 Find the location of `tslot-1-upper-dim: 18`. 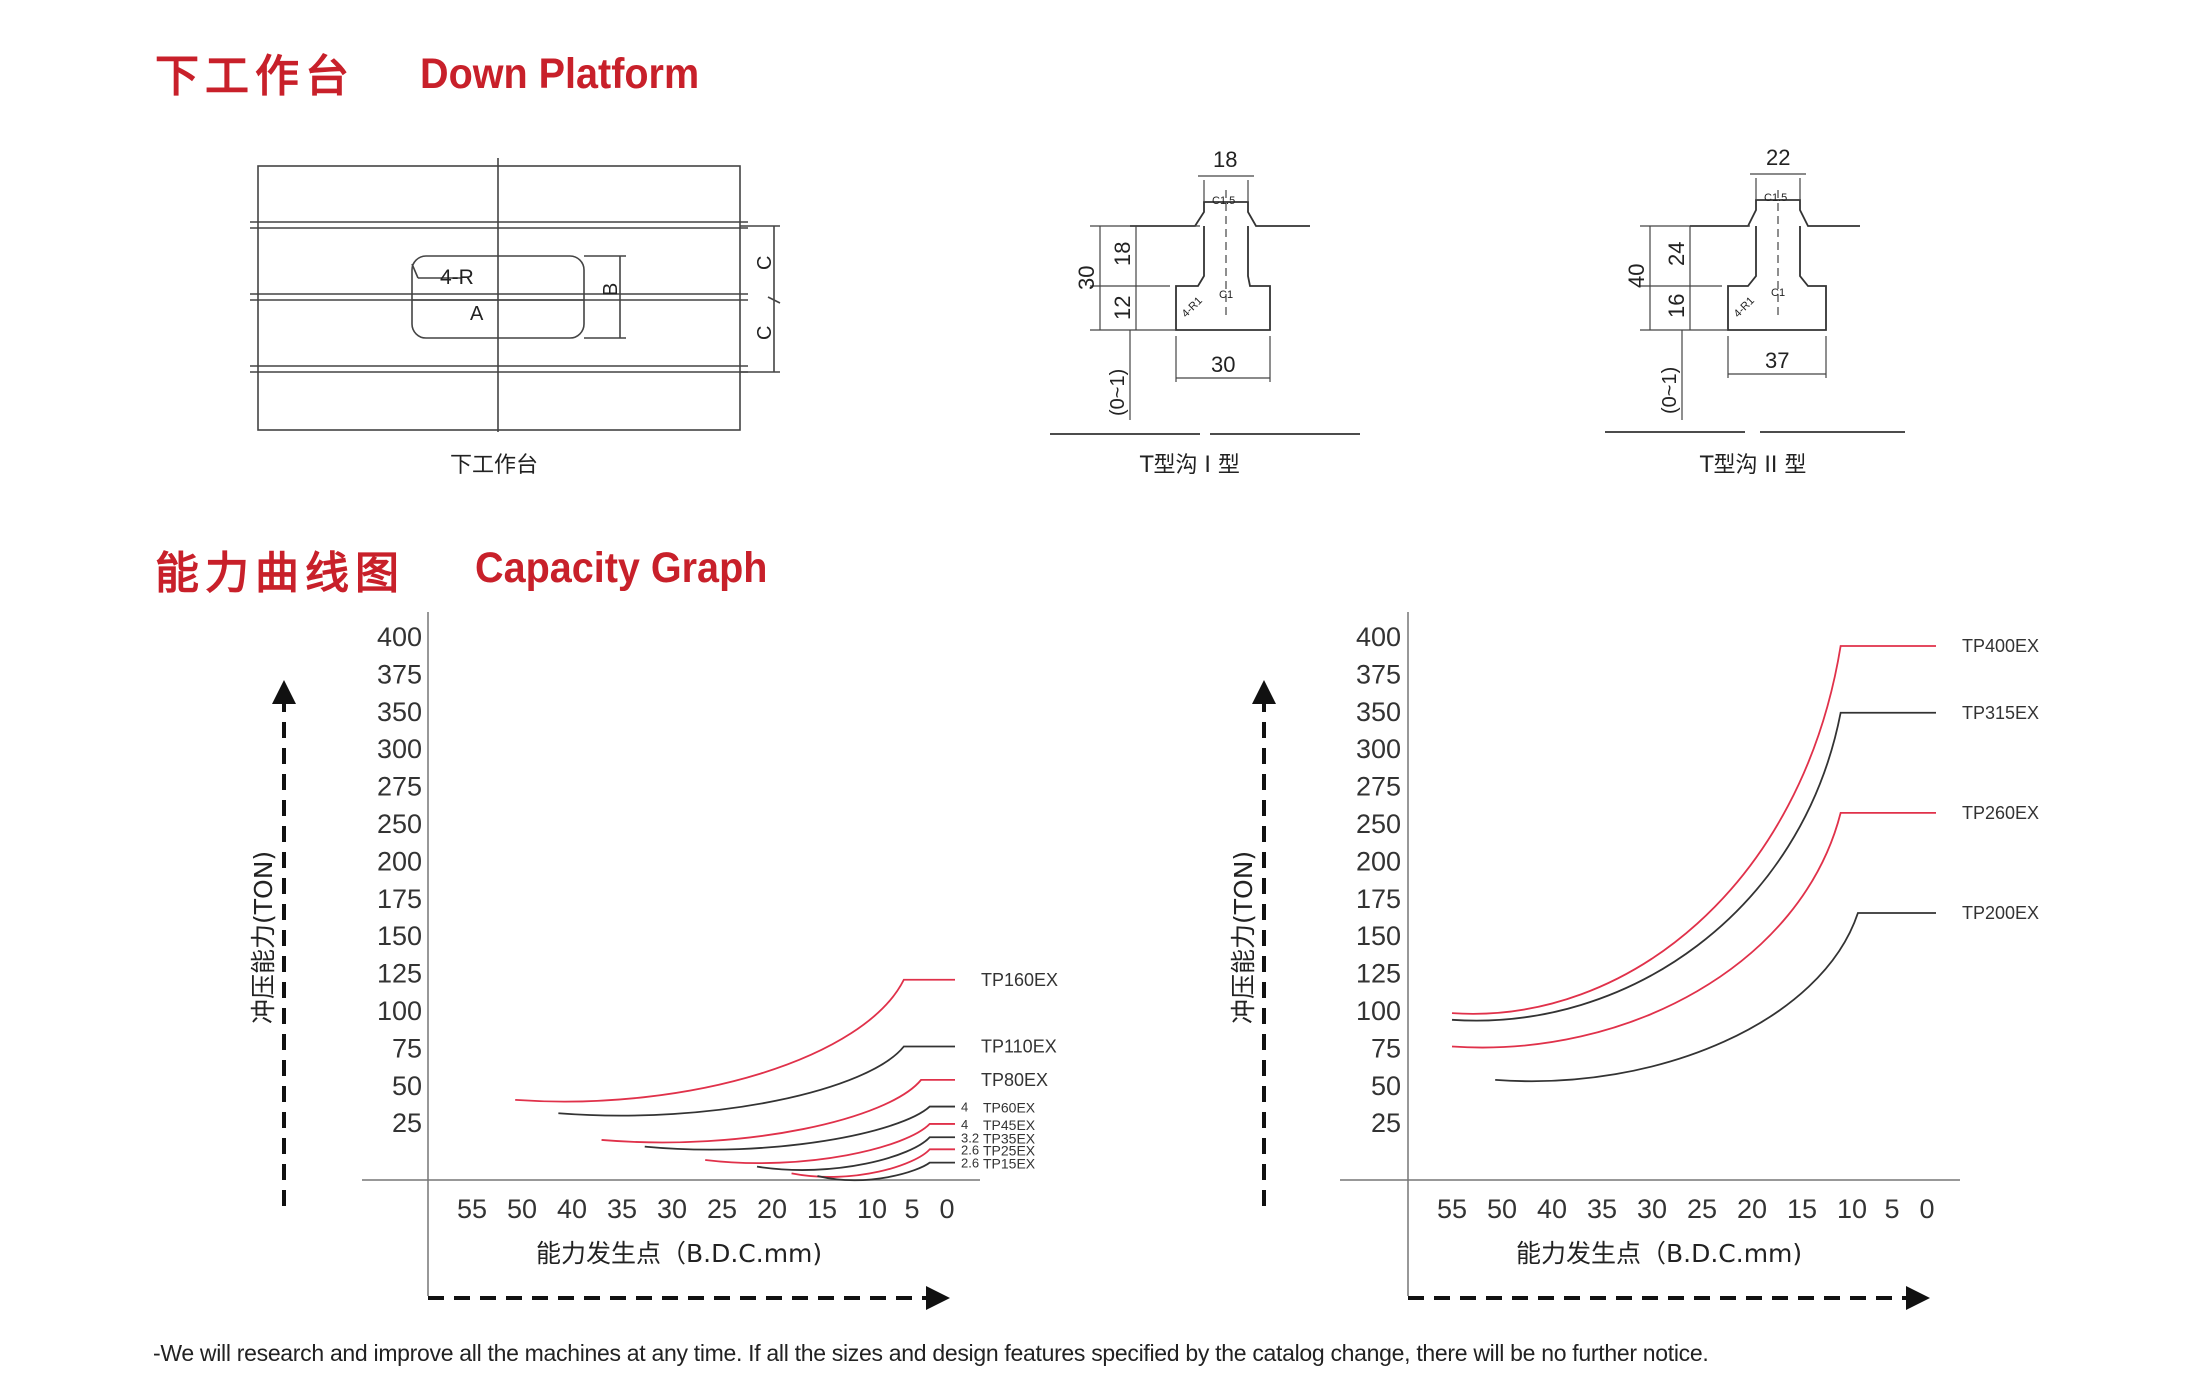

tslot-1-upper-dim: 18 is located at coordinates (1122, 254).